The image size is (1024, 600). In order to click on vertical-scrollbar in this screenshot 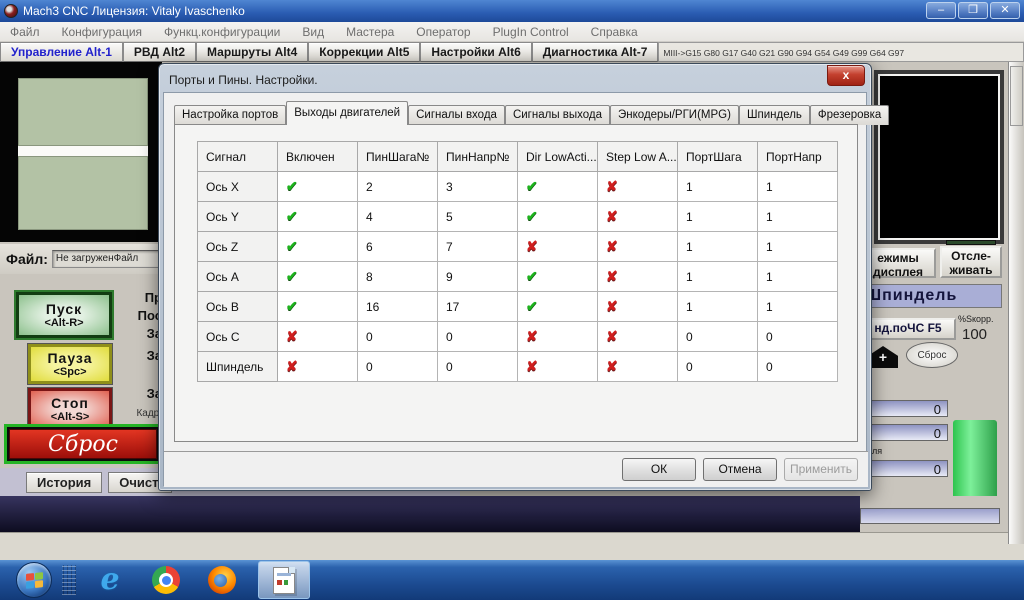, I will do `click(1016, 303)`.